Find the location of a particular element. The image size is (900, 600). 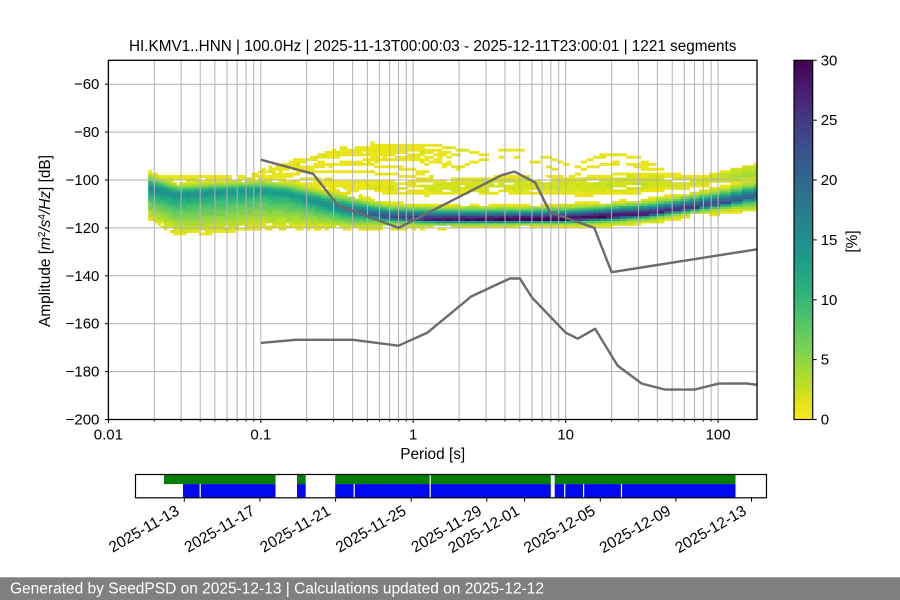

svg-text: Period [s] is located at coordinates (432, 454).